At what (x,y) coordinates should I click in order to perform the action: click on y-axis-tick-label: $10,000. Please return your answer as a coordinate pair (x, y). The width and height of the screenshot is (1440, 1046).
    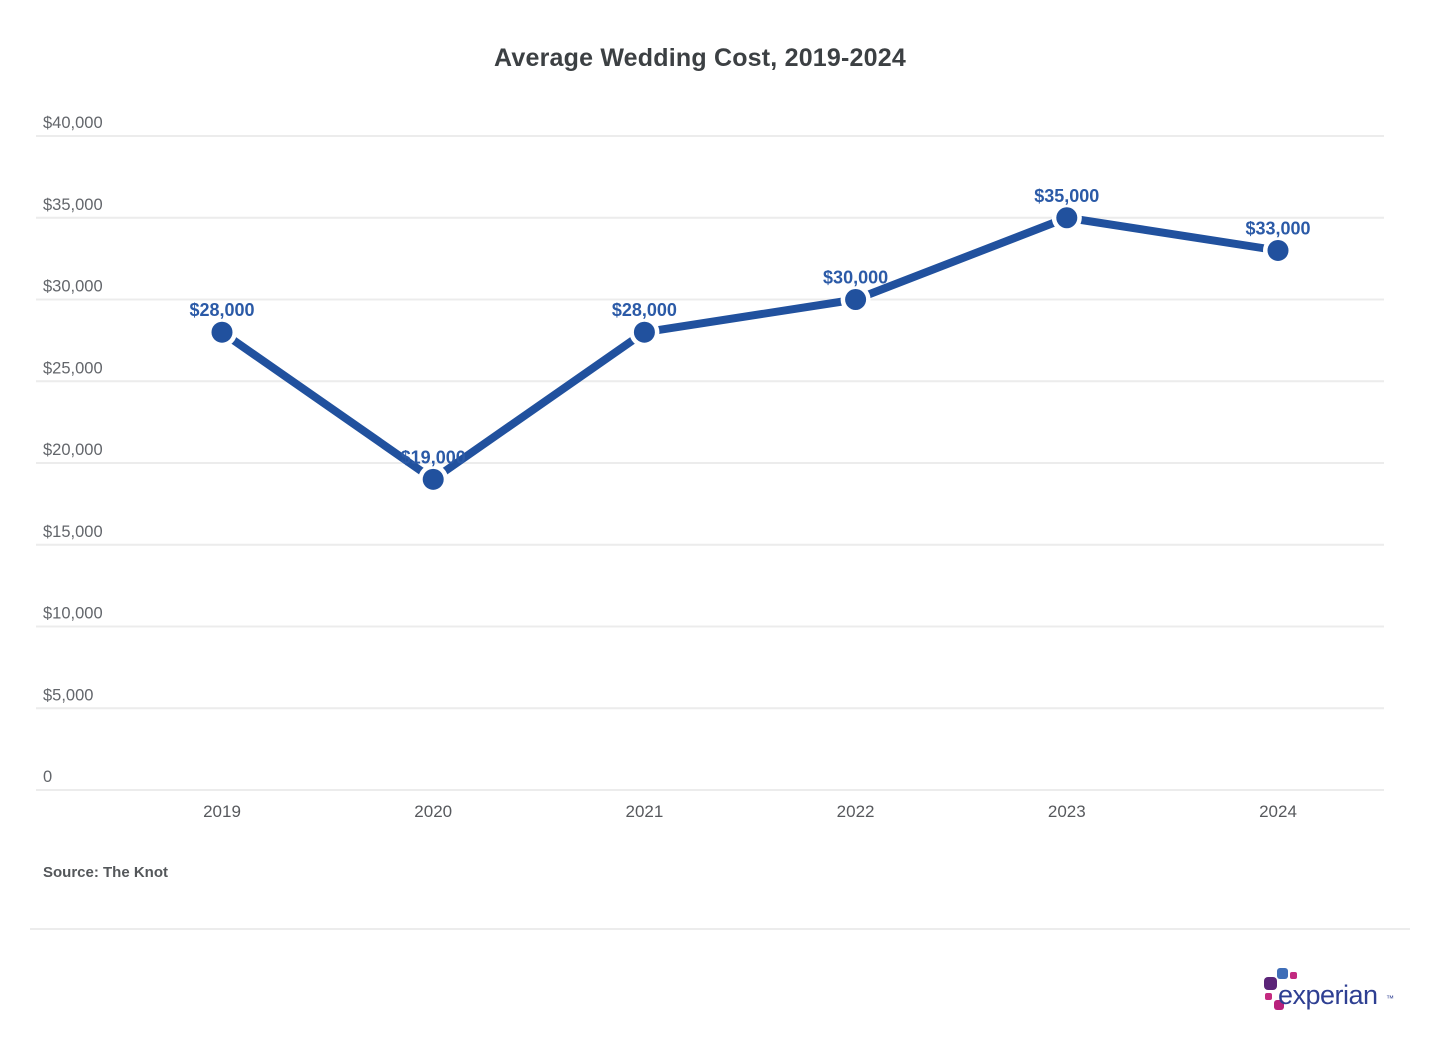
    Looking at the image, I should click on (73, 614).